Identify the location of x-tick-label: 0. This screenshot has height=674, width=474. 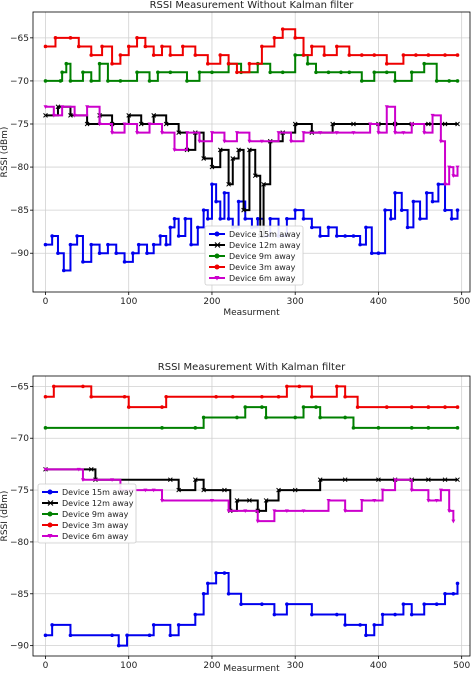
(46, 666).